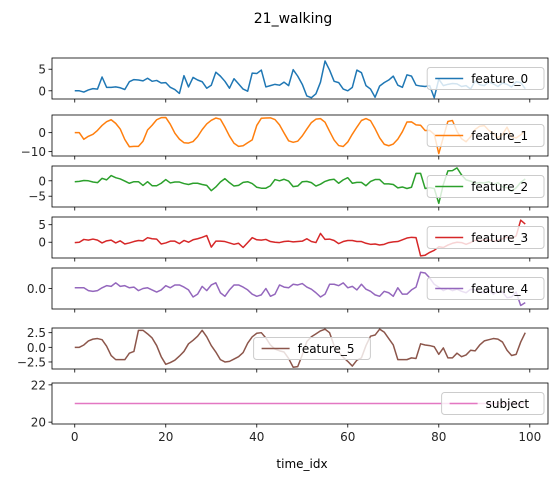 The width and height of the screenshot is (559, 481). I want to click on legend-feature_0: feature_0, so click(485, 78).